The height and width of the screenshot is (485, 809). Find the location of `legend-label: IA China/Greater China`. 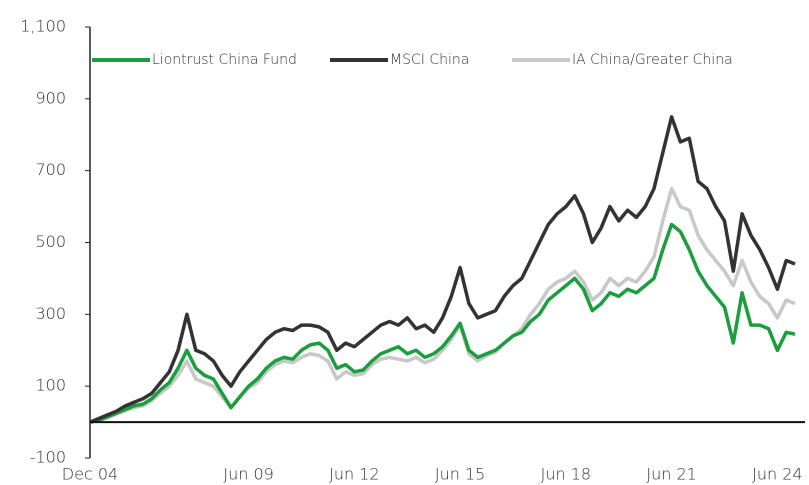

legend-label: IA China/Greater China is located at coordinates (652, 60).